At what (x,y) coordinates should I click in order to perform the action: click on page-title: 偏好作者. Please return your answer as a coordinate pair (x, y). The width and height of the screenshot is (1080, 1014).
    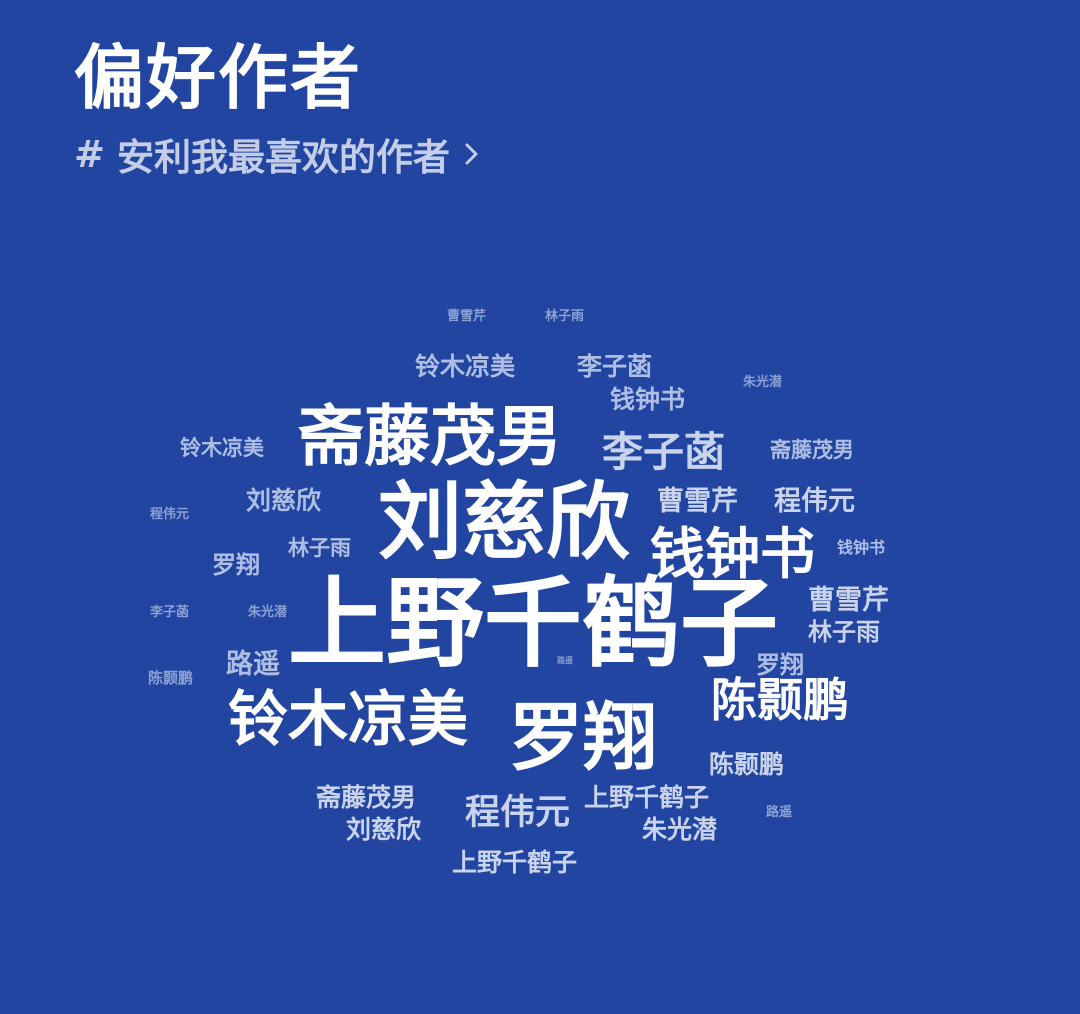
    Looking at the image, I should click on (218, 78).